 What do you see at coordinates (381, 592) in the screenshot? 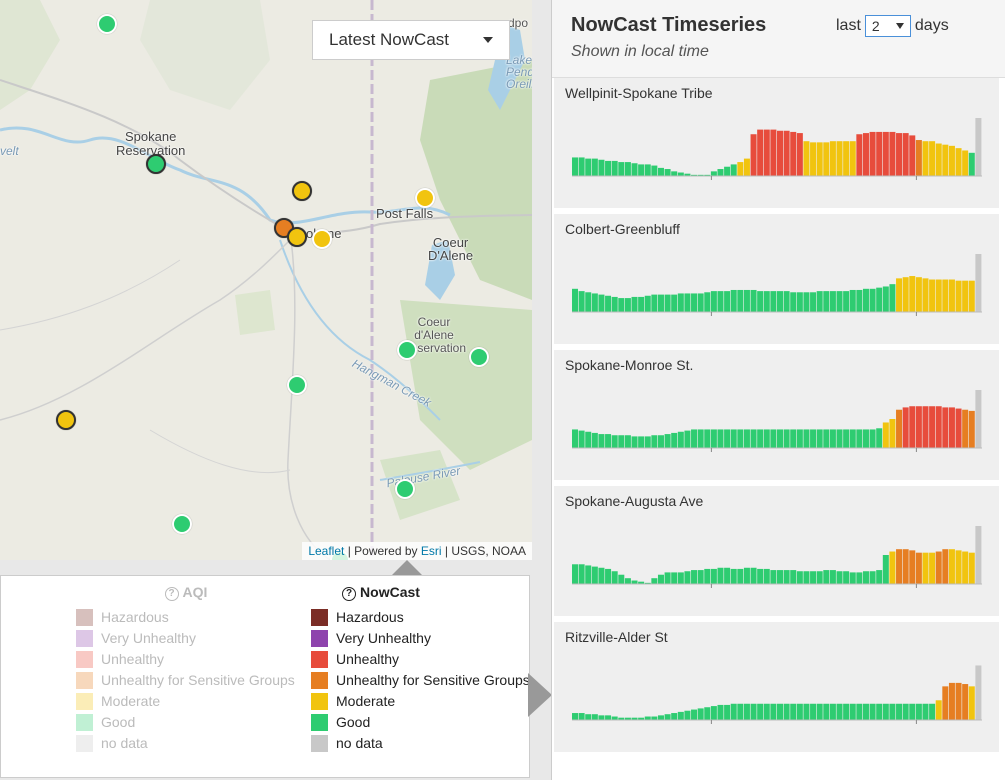
I see `legend-nowcast-header: ? NowCast` at bounding box center [381, 592].